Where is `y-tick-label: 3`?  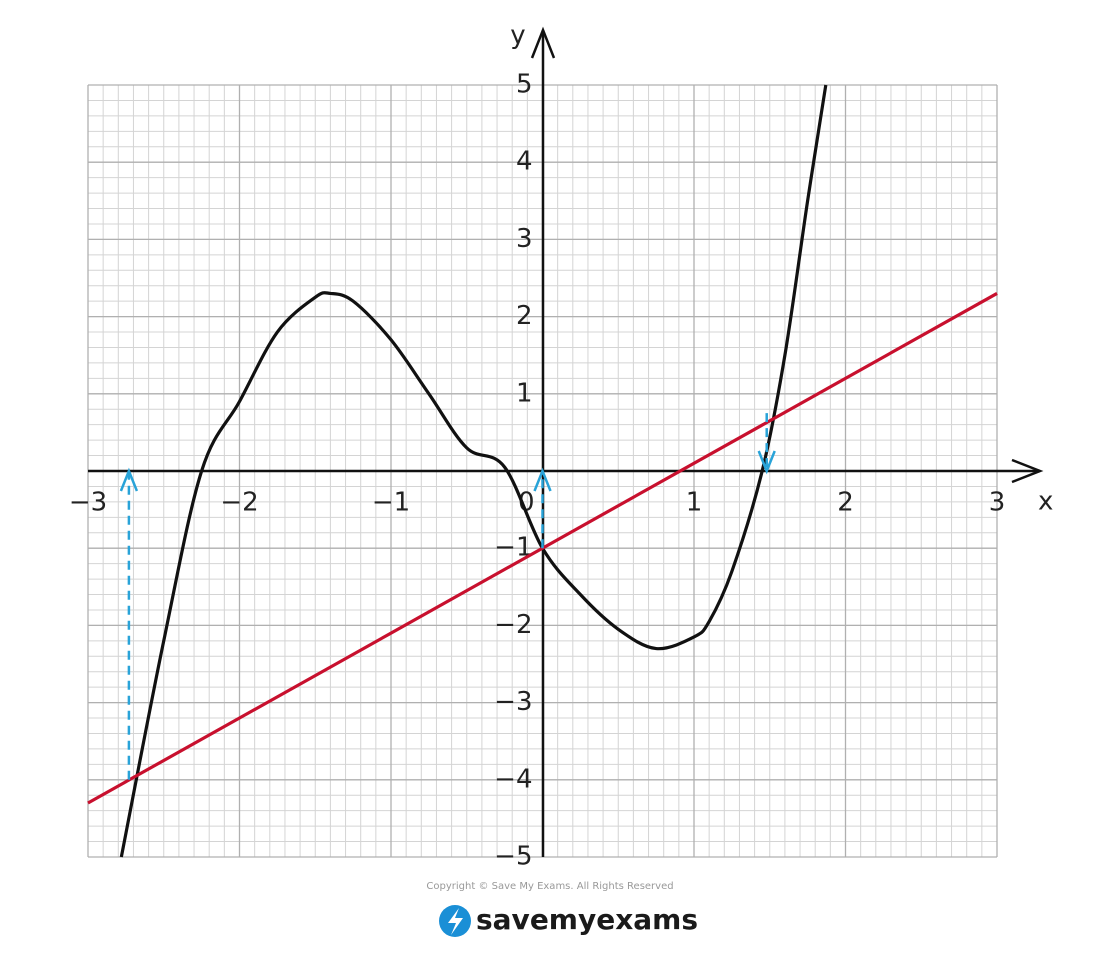 y-tick-label: 3 is located at coordinates (524, 239).